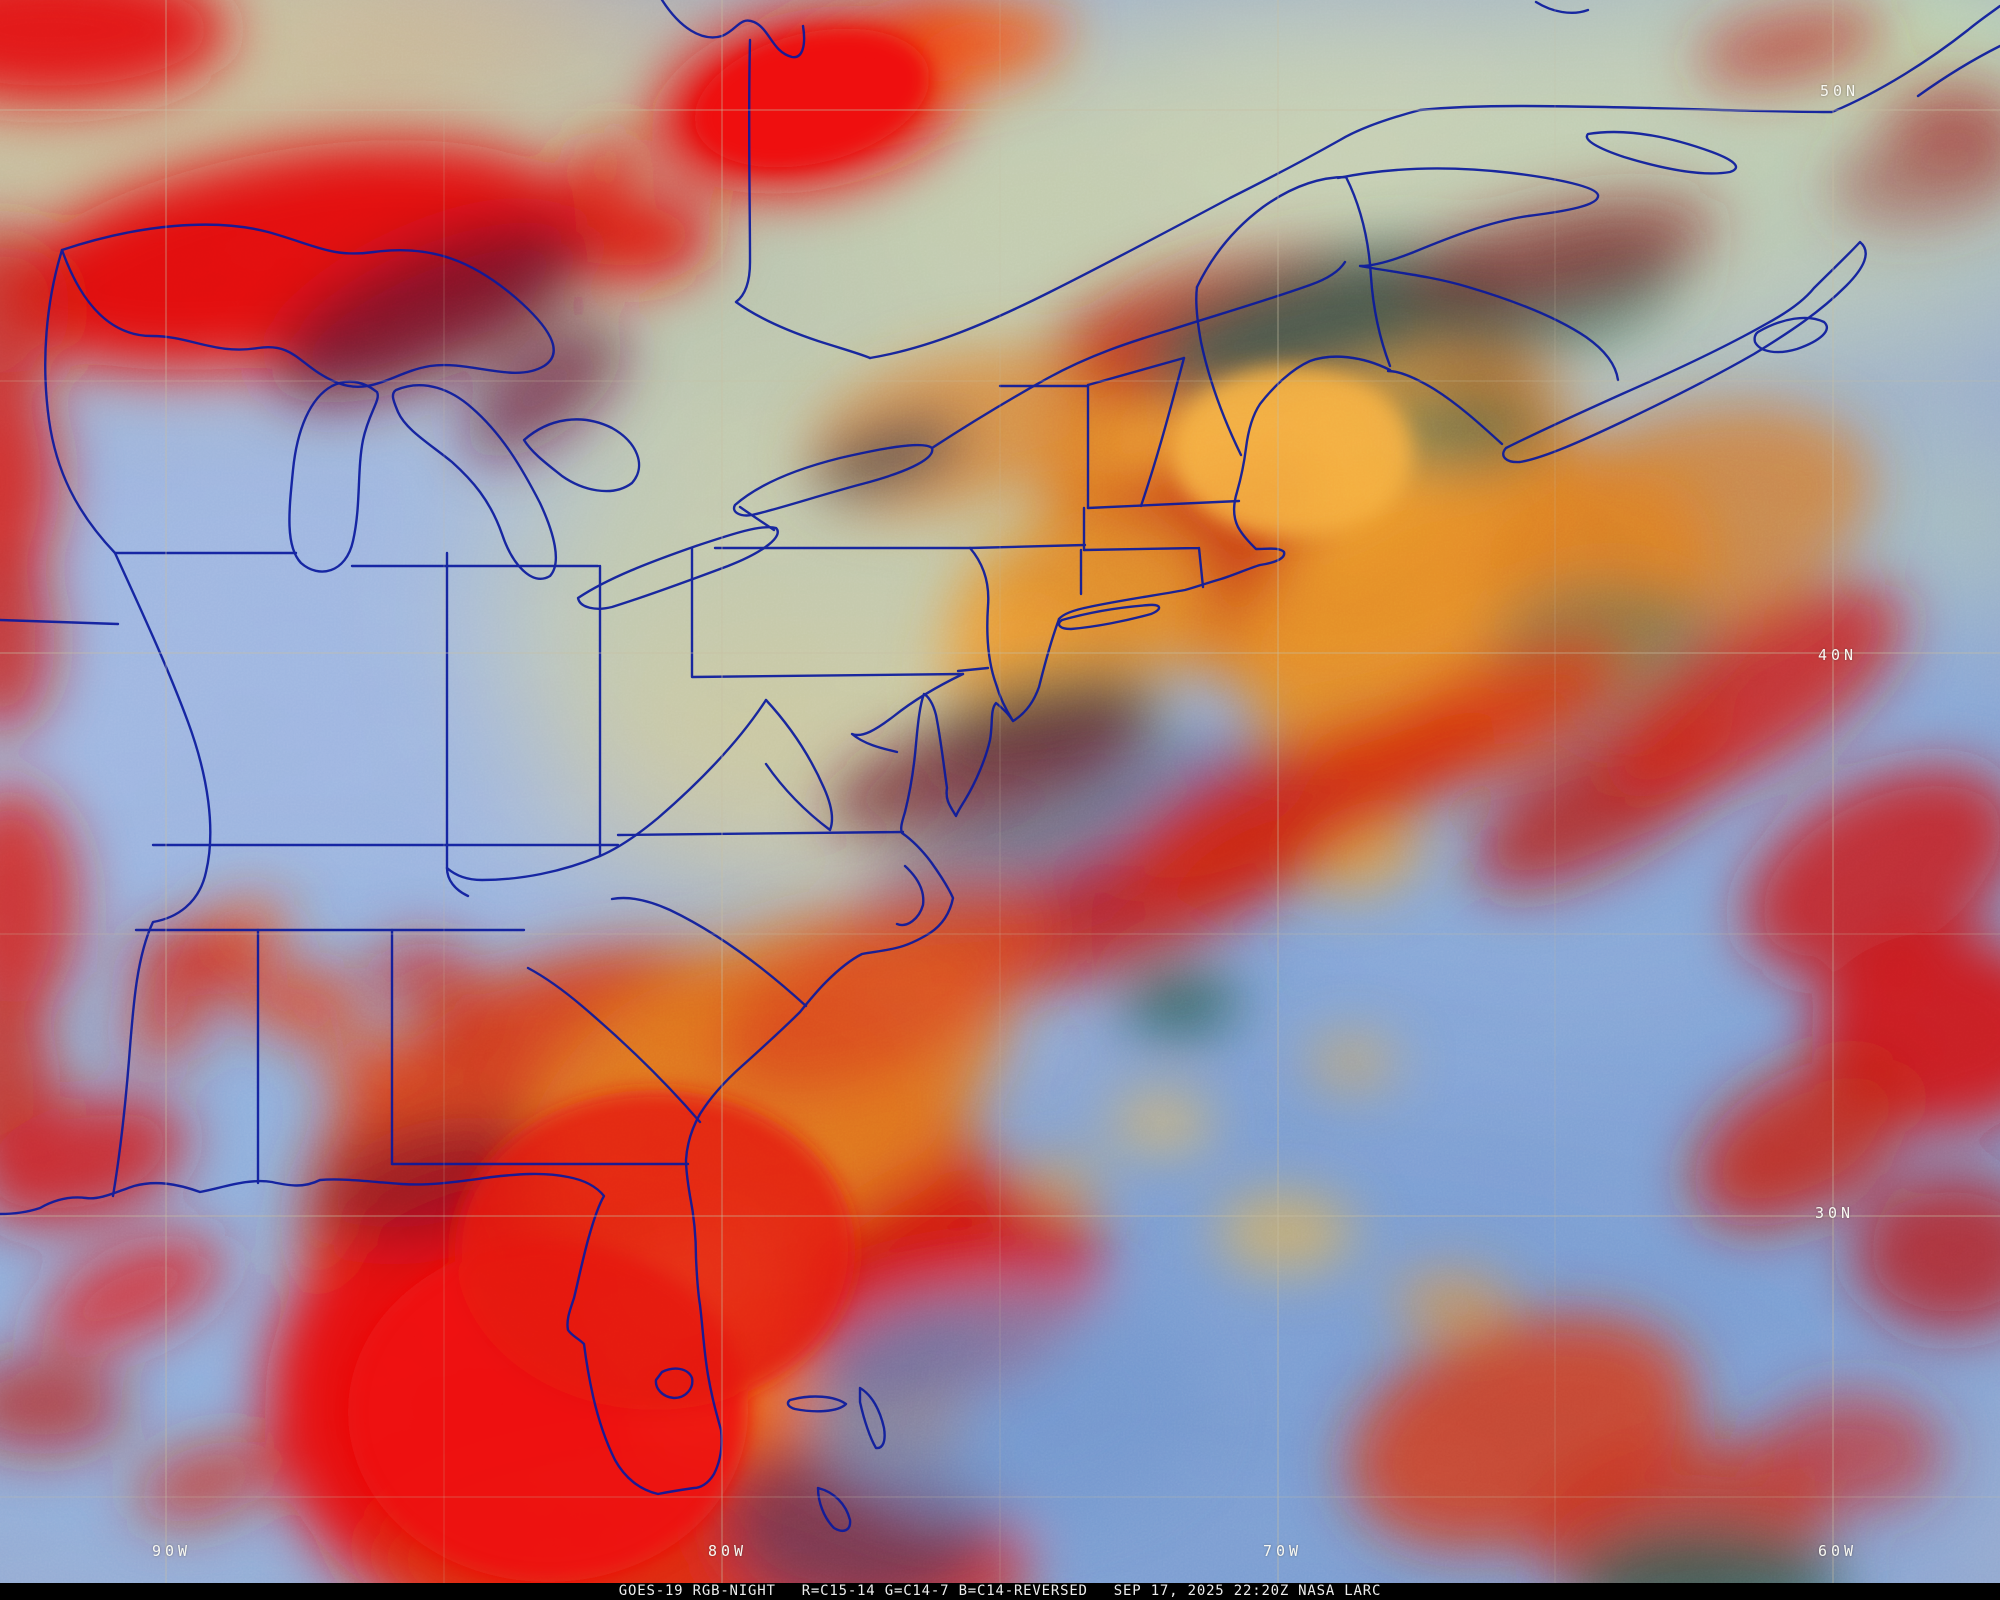  What do you see at coordinates (872, 1418) in the screenshot?
I see `bahamas-abaco` at bounding box center [872, 1418].